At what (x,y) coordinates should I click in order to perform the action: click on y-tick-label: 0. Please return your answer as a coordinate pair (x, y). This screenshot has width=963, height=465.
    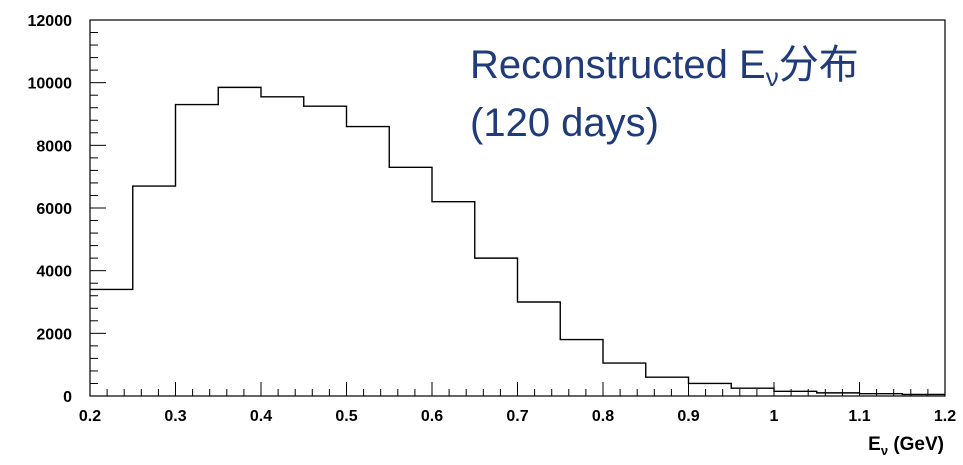
    Looking at the image, I should click on (67, 397).